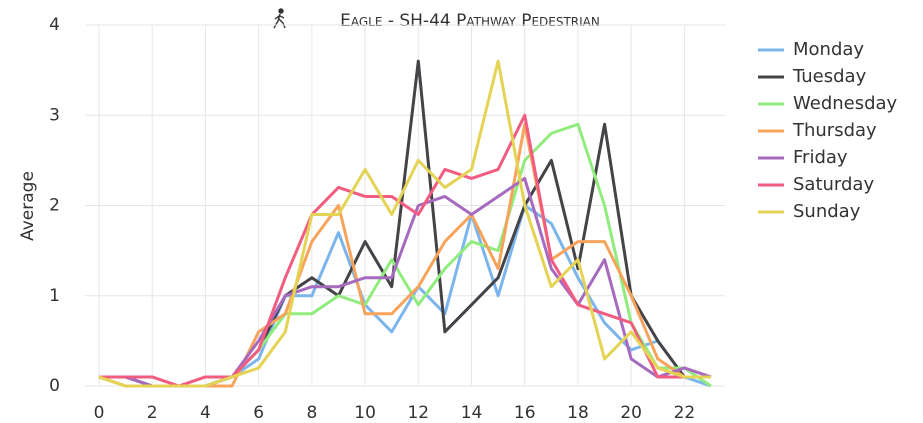 The image size is (923, 423). I want to click on y-tick-label: 4, so click(54, 25).